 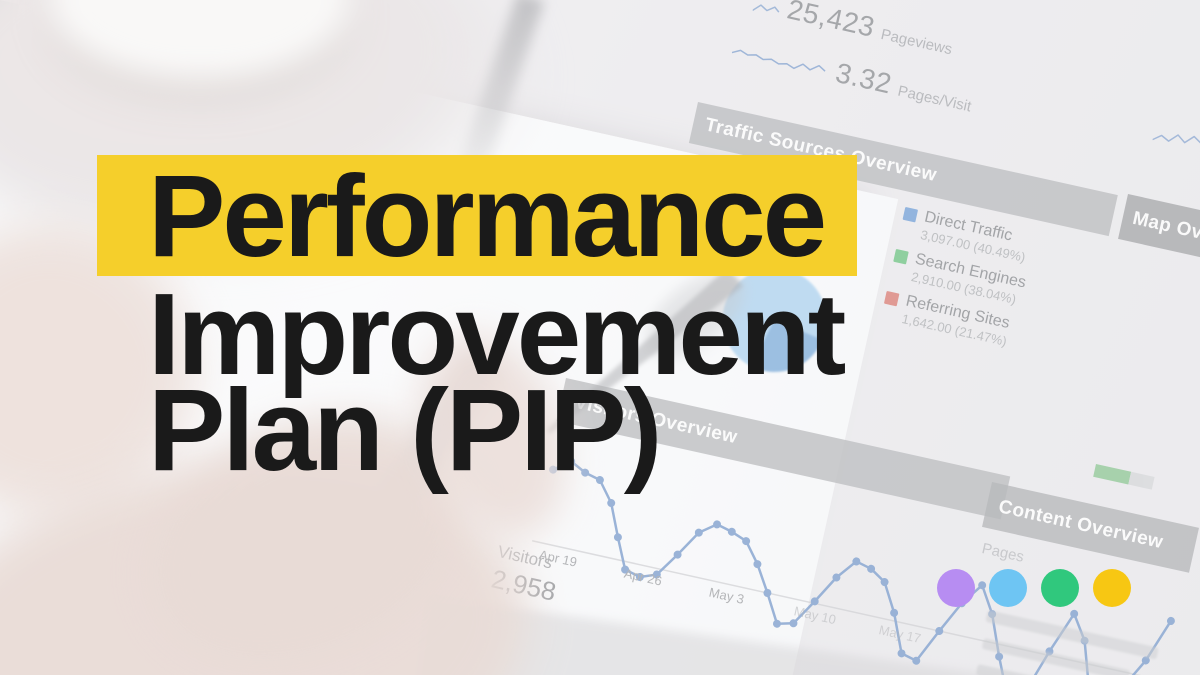 I want to click on title-line-1: Performance, so click(x=487, y=216).